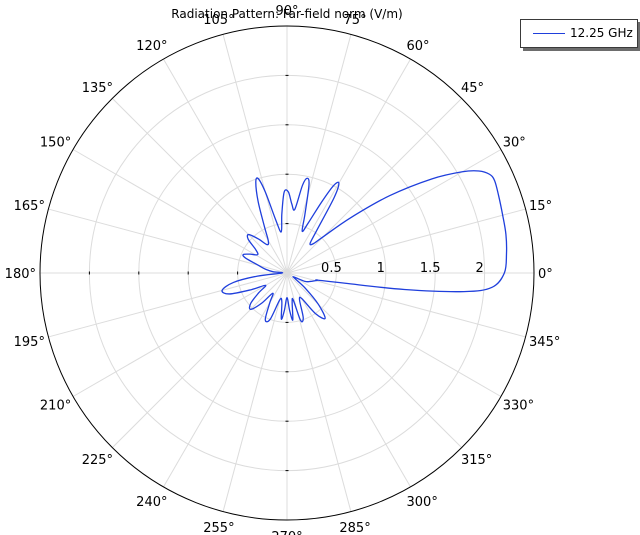 This screenshot has height=535, width=640. I want to click on radial-label-1: 1, so click(381, 268).